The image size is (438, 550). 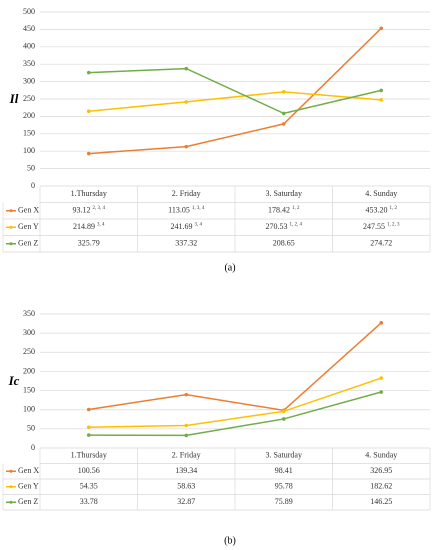 What do you see at coordinates (29, 46) in the screenshot?
I see `y-tick-label: 400` at bounding box center [29, 46].